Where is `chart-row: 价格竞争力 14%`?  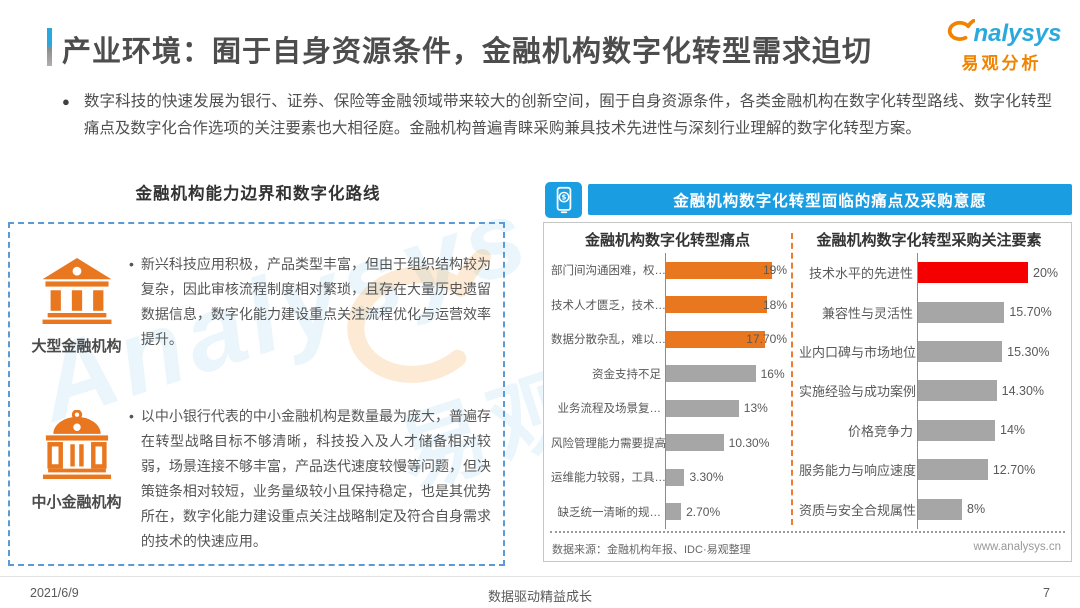
chart-row: 价格竞争力 14% is located at coordinates (933, 430).